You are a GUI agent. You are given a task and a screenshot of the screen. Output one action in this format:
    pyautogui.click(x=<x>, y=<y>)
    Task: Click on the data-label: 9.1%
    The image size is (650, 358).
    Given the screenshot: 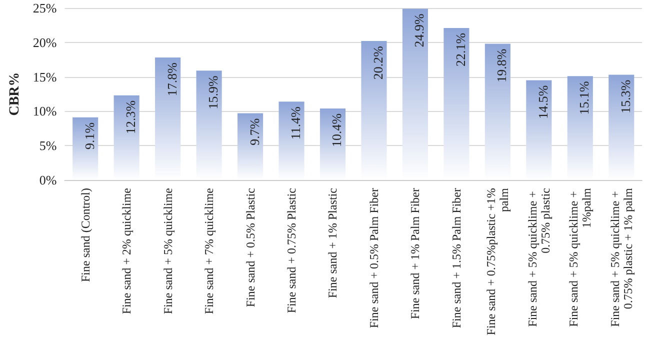 What is the action you would take?
    pyautogui.click(x=89, y=136)
    